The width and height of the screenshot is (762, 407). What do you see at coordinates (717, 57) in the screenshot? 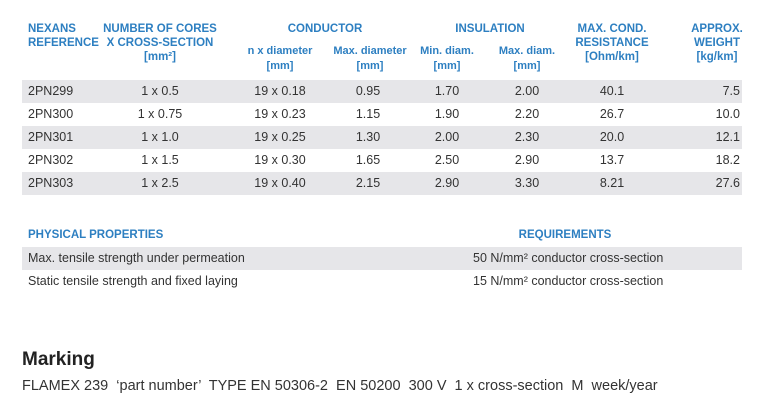
I see `column-header: [kg/km]` at bounding box center [717, 57].